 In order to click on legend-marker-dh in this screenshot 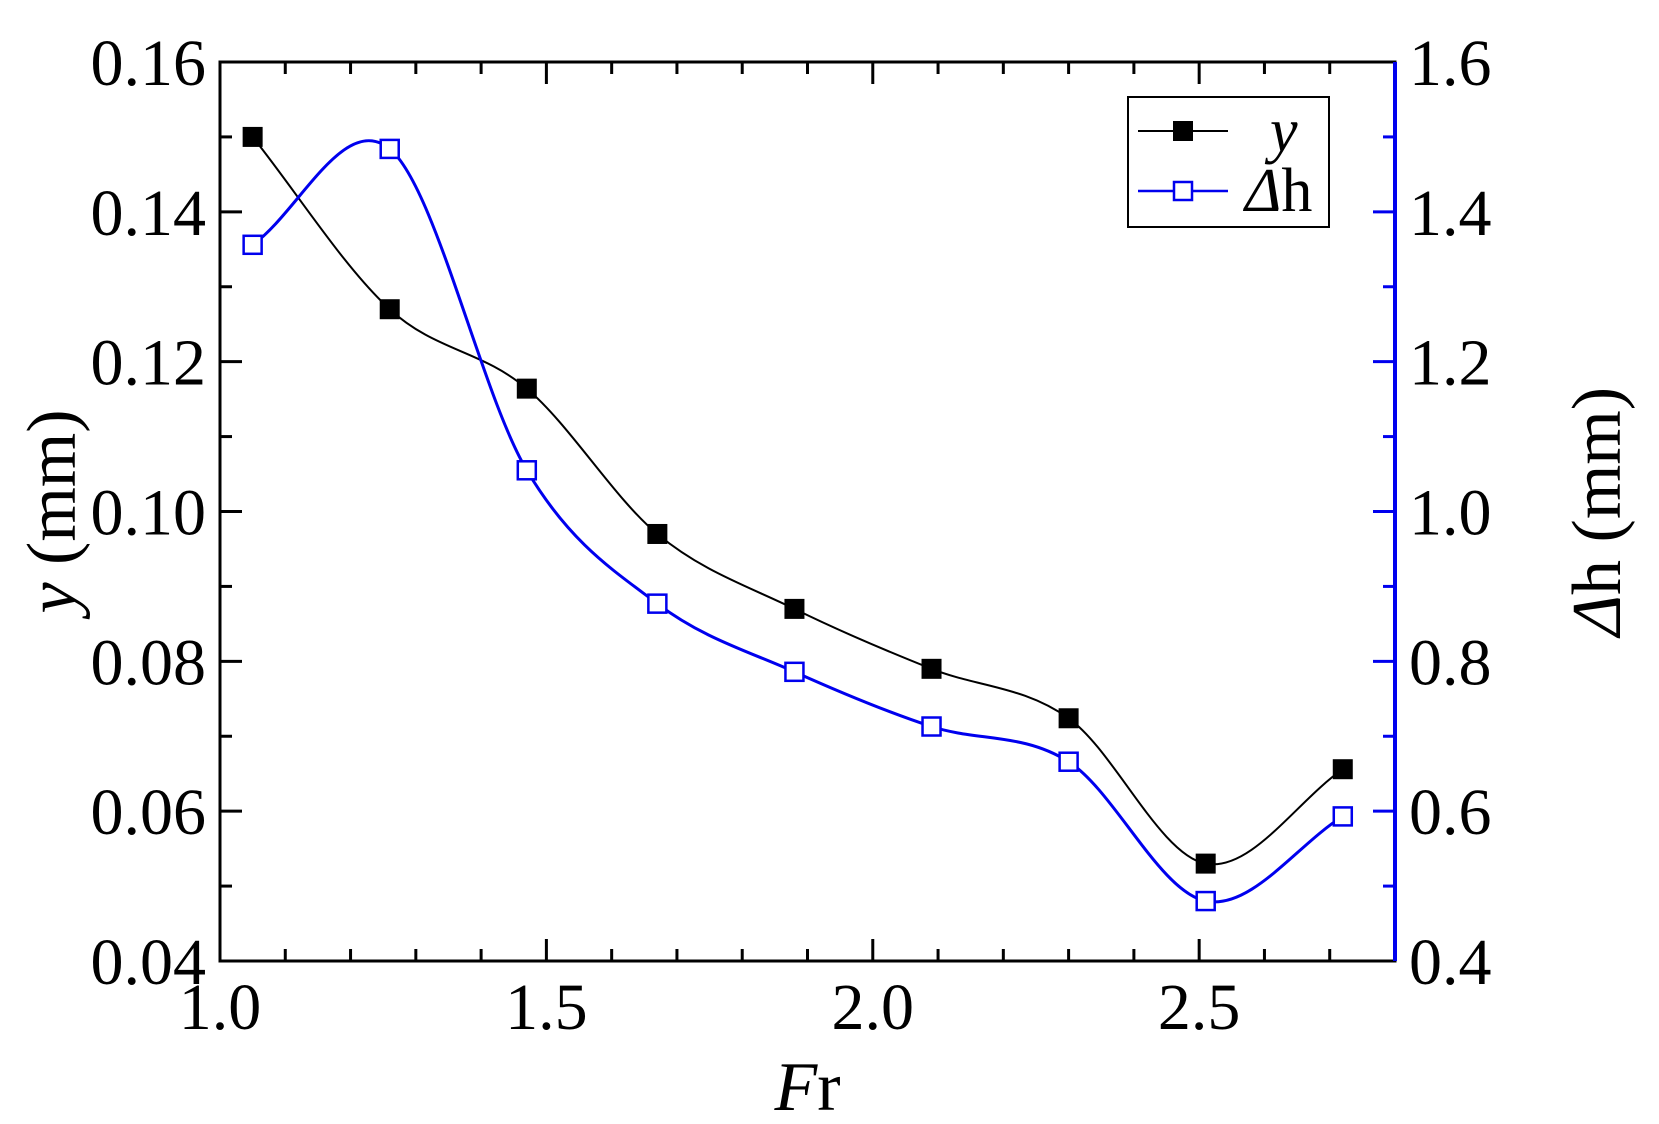, I will do `click(1183, 191)`.